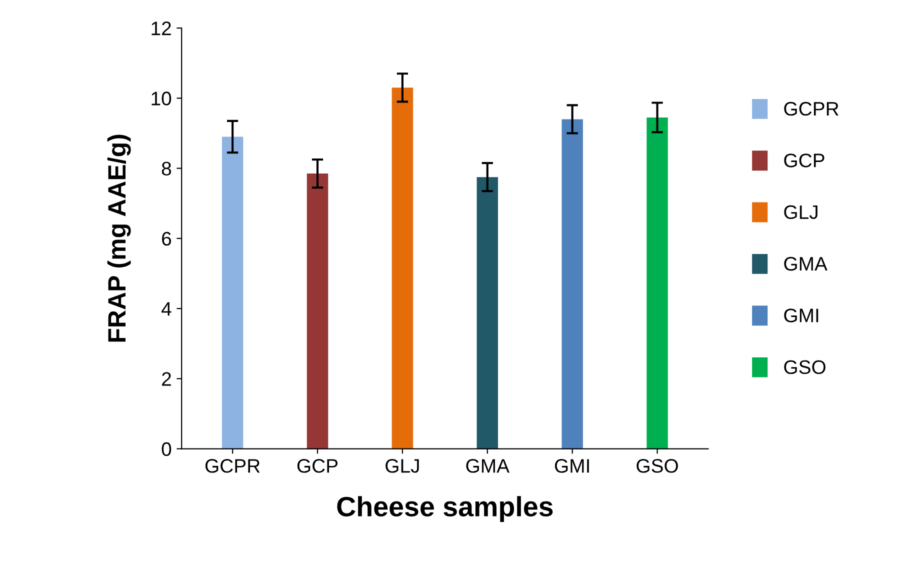  Describe the element at coordinates (167, 239) in the screenshot. I see `y-tick-label: 6` at that location.